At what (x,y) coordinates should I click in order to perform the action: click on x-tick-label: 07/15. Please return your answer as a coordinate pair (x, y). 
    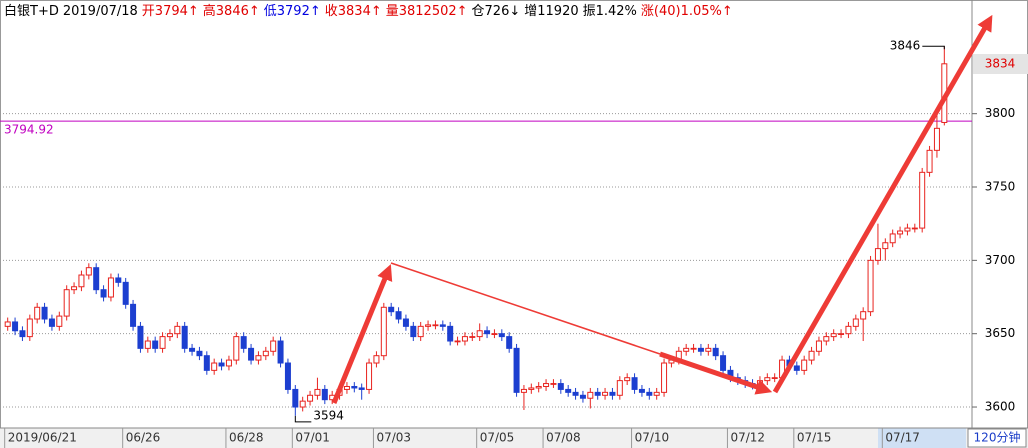
    Looking at the image, I should click on (814, 438).